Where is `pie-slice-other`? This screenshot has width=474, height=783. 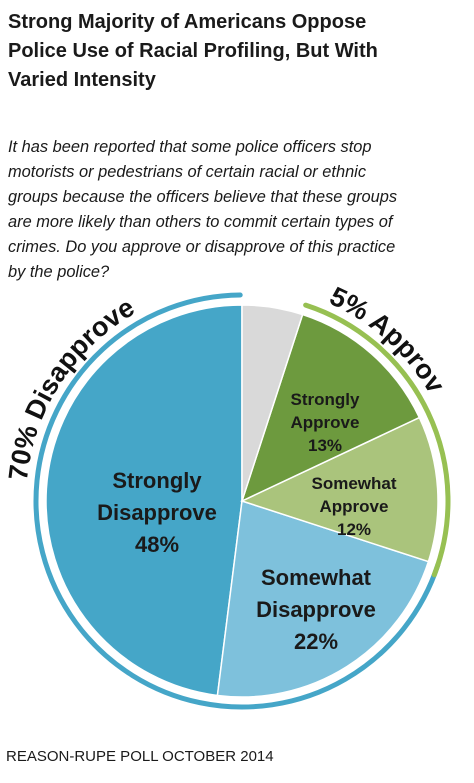
pie-slice-other is located at coordinates (272, 403).